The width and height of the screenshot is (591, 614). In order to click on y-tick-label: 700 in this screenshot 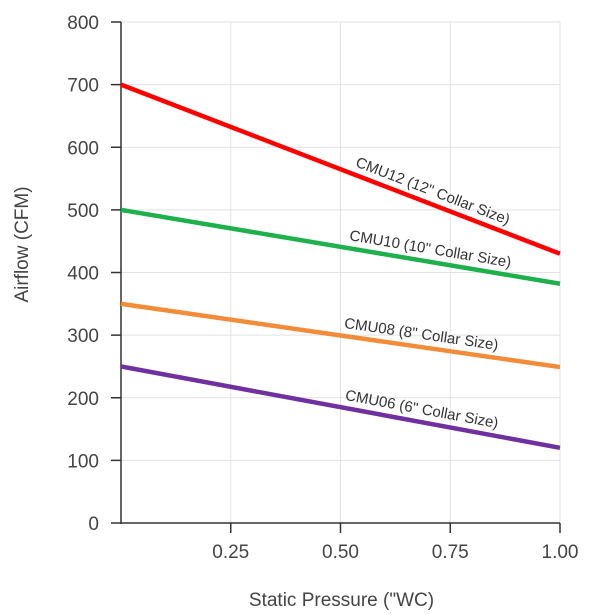, I will do `click(83, 86)`.